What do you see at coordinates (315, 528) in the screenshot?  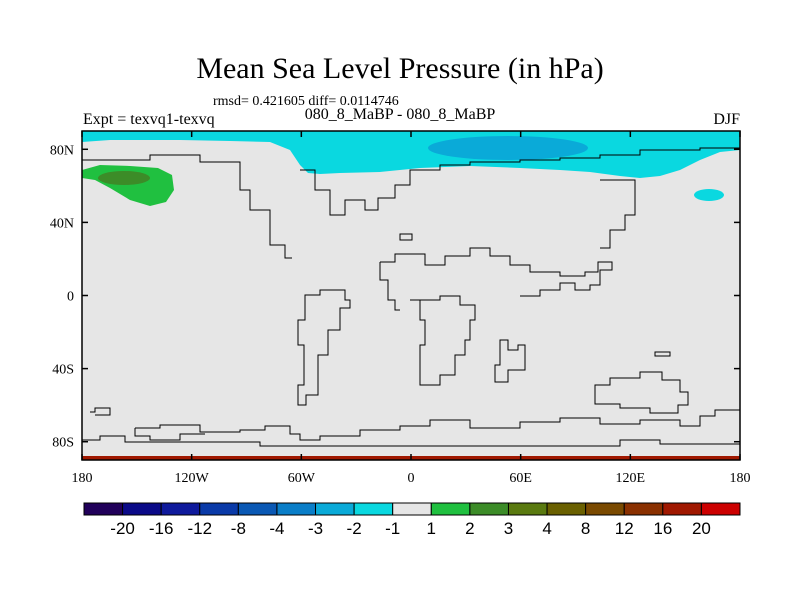 I see `colorbar-label: -3` at bounding box center [315, 528].